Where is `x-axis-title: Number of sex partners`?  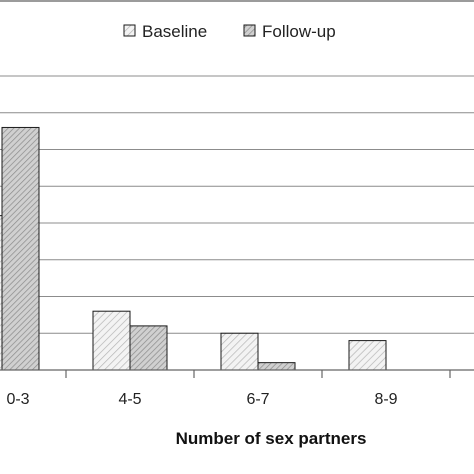
x-axis-title: Number of sex partners is located at coordinates (271, 438).